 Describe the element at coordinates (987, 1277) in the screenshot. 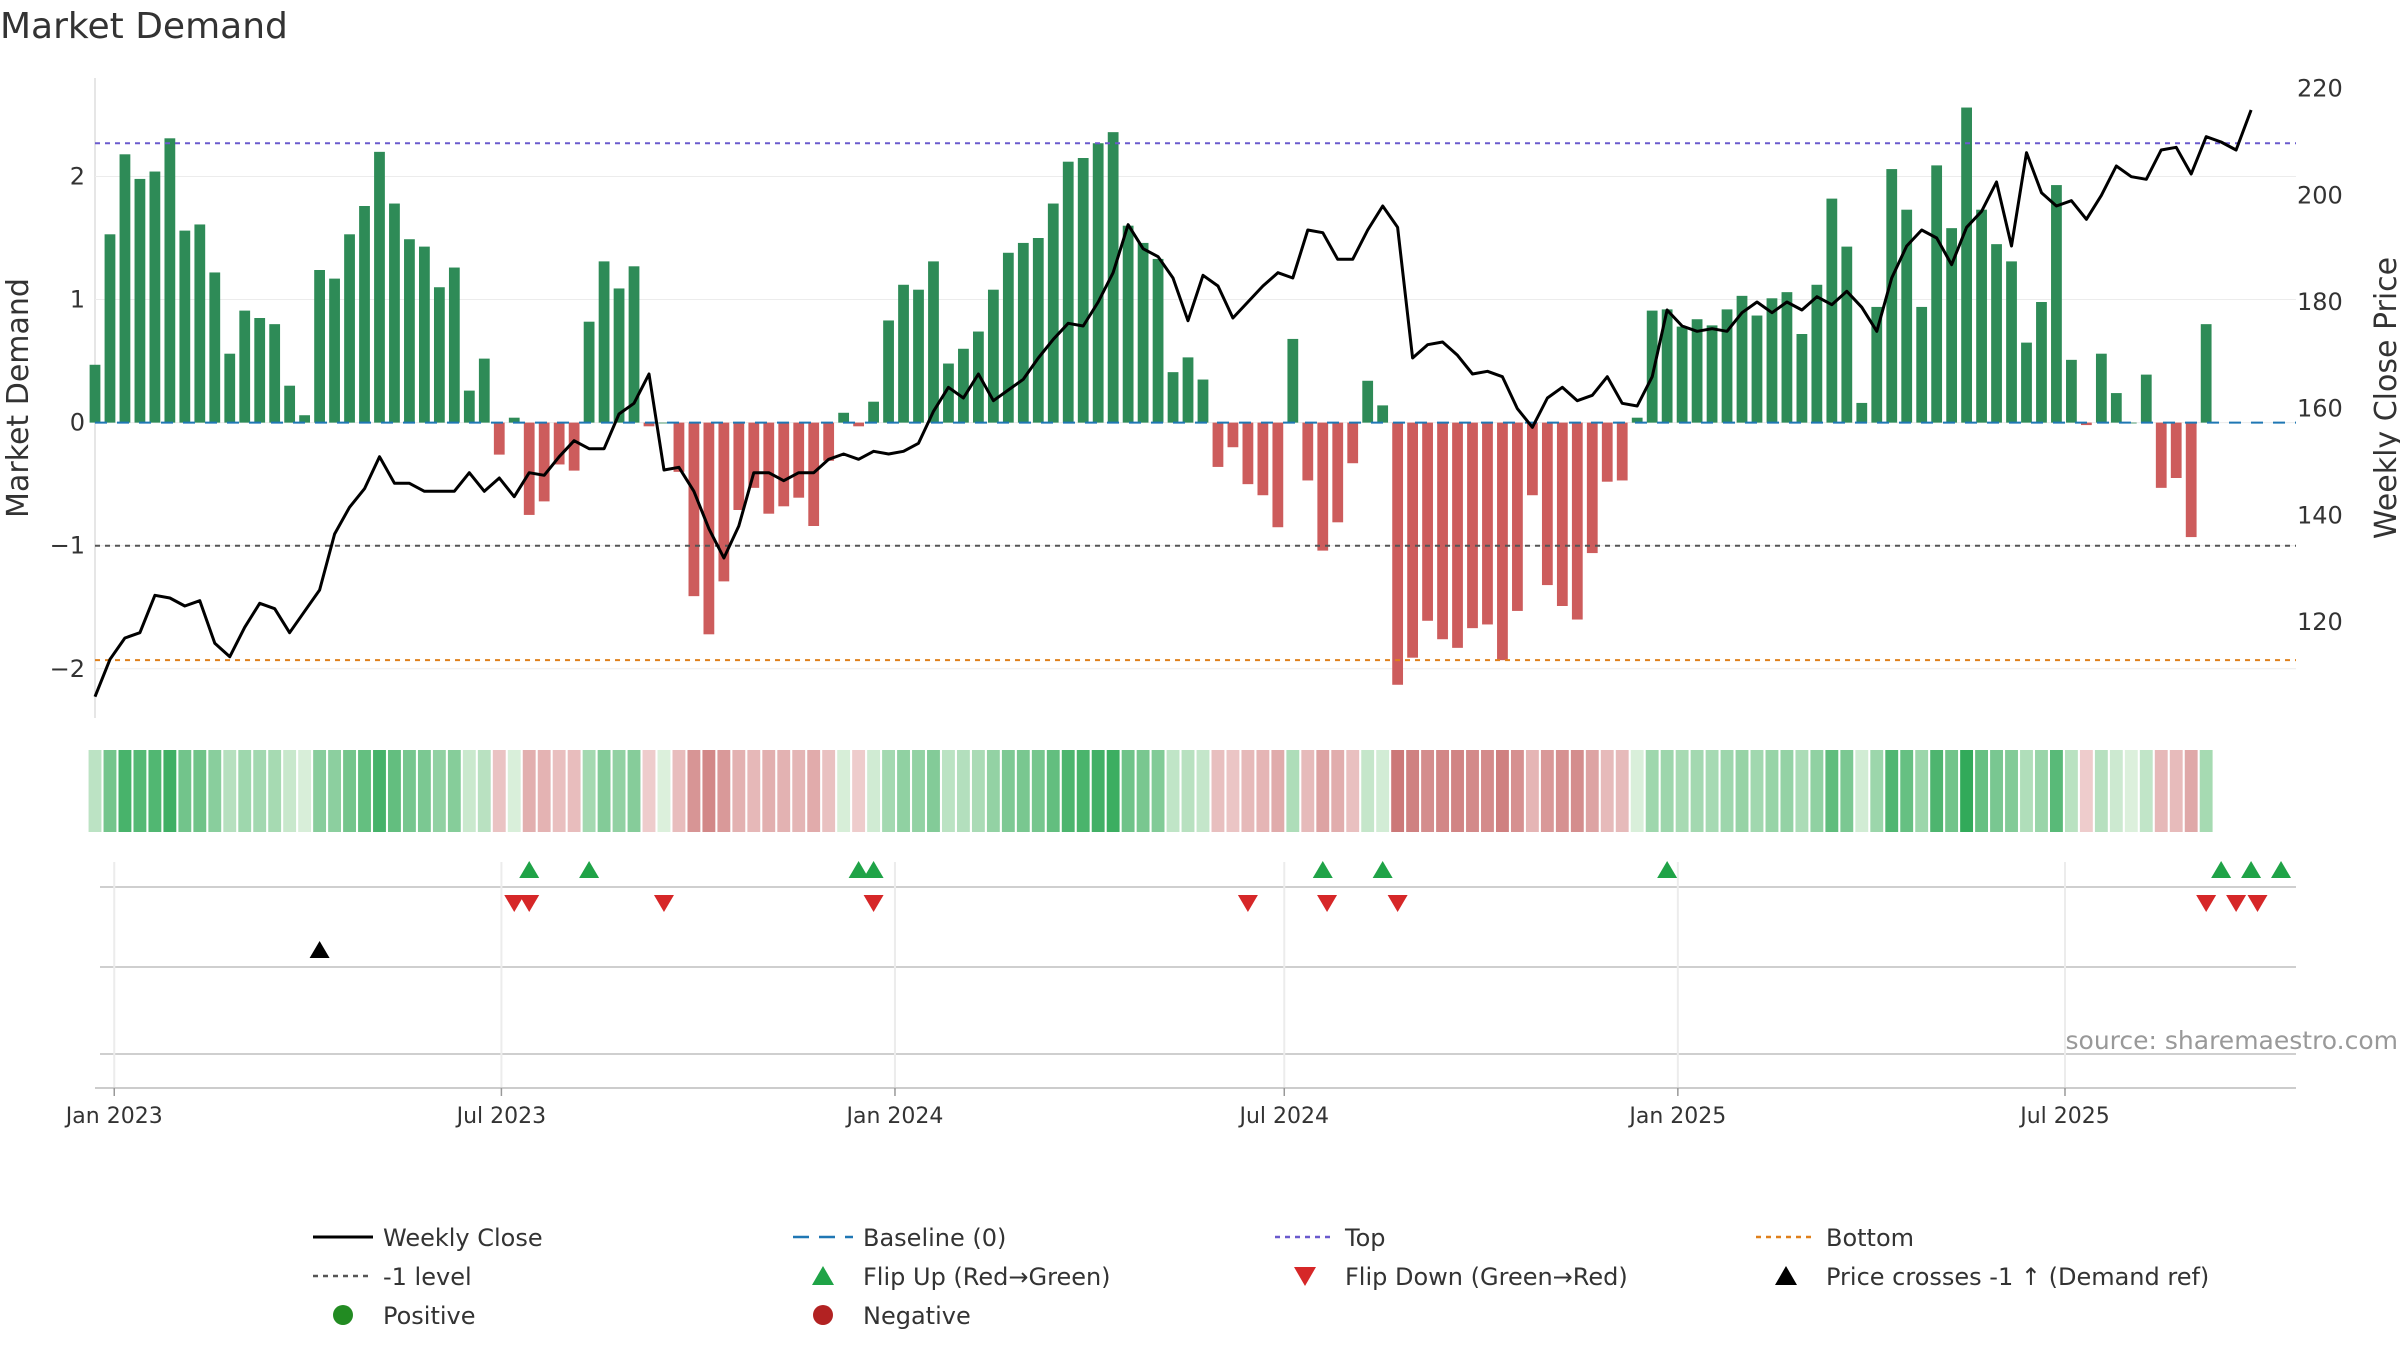

I see `legend-label: Flip Up (Red→Green)` at that location.